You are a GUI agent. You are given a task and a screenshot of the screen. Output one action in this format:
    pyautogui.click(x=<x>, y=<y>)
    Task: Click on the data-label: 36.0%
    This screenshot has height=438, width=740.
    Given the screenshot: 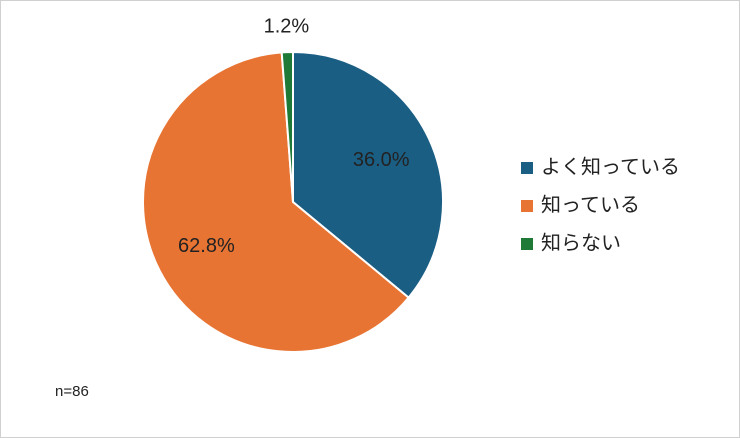 What is the action you would take?
    pyautogui.click(x=381, y=160)
    